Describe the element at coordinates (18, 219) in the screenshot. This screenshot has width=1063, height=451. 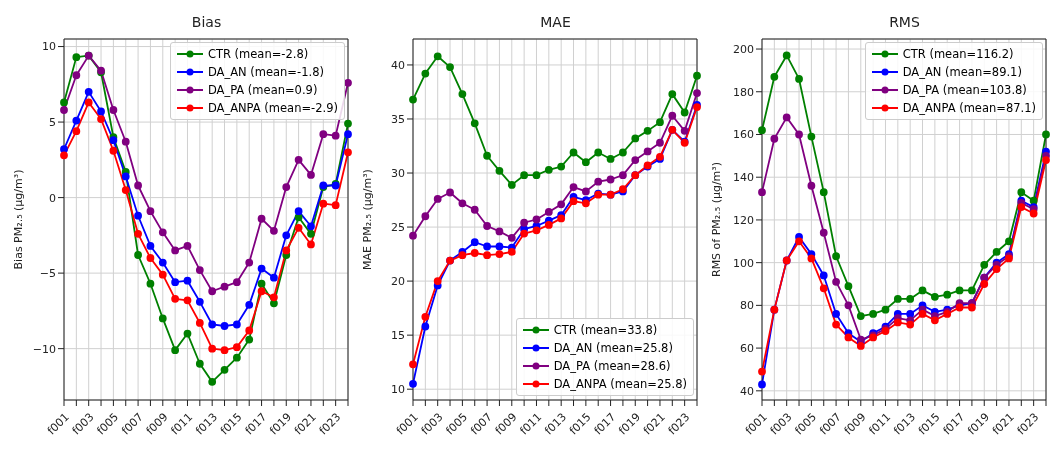
I see `y-axis-title: Bias PM₂.₅ (μg/m³)` at that location.